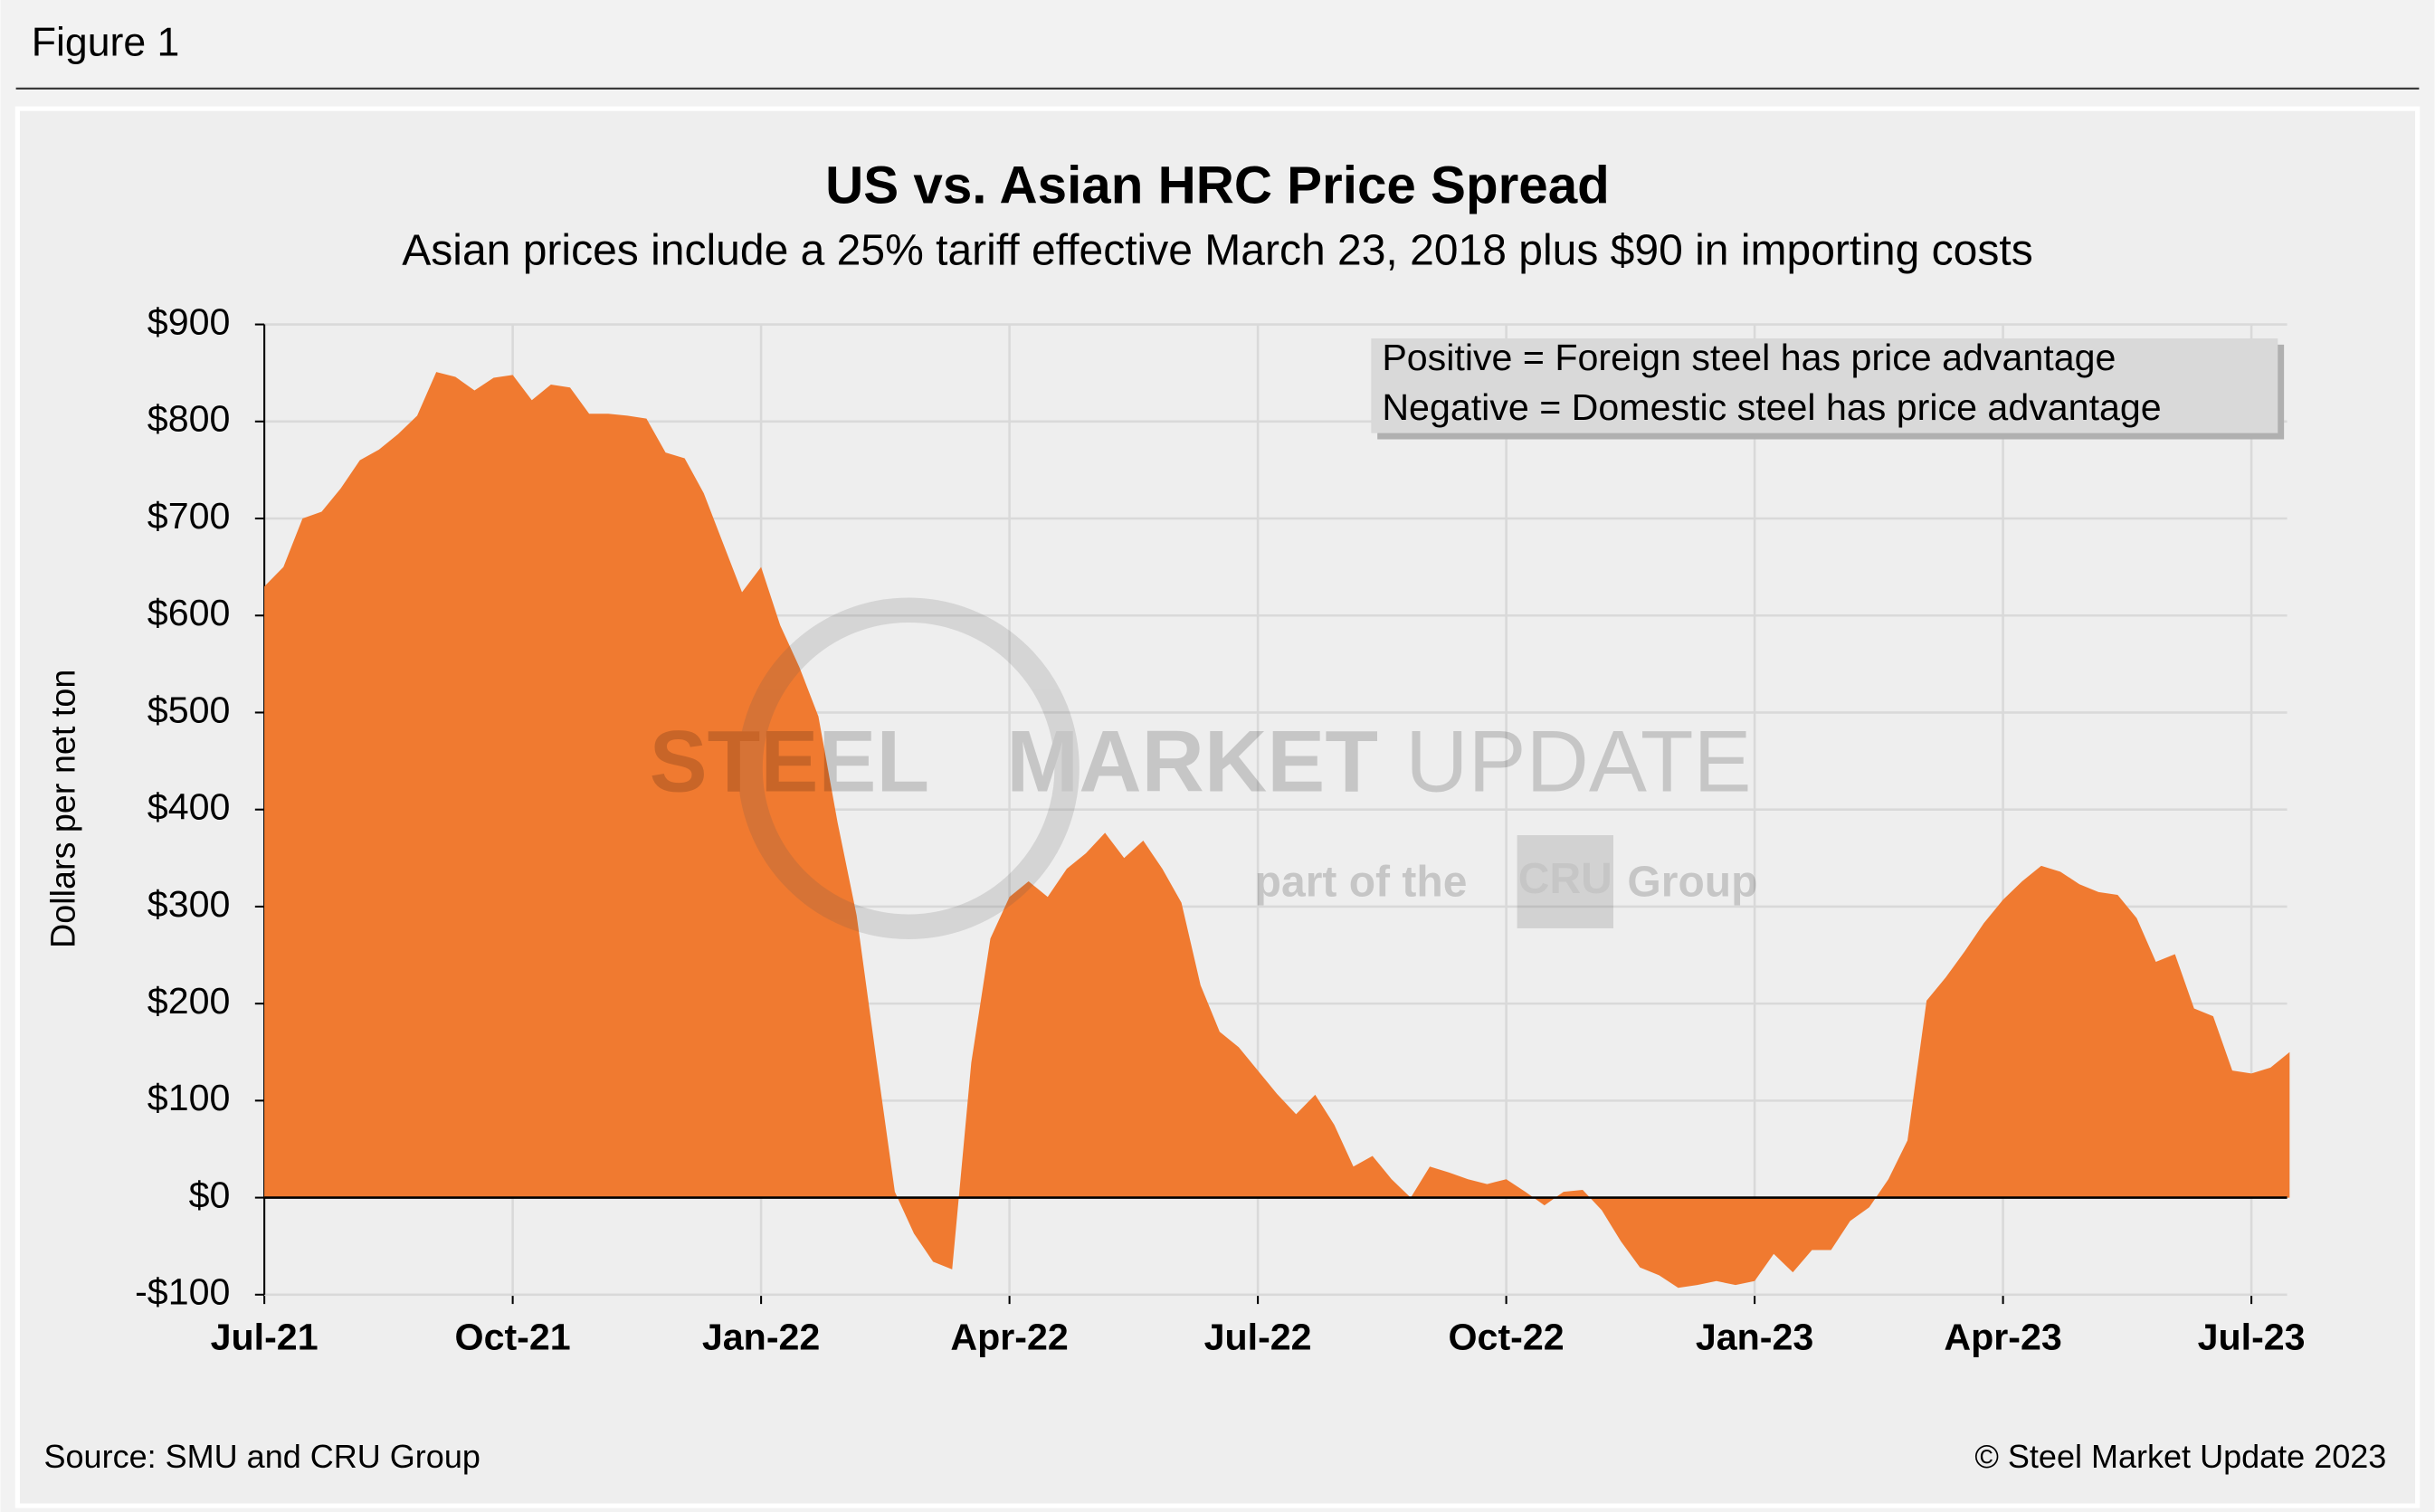 The width and height of the screenshot is (2435, 1512). Describe the element at coordinates (1754, 1336) in the screenshot. I see `x-tick-label: Jan-23` at that location.